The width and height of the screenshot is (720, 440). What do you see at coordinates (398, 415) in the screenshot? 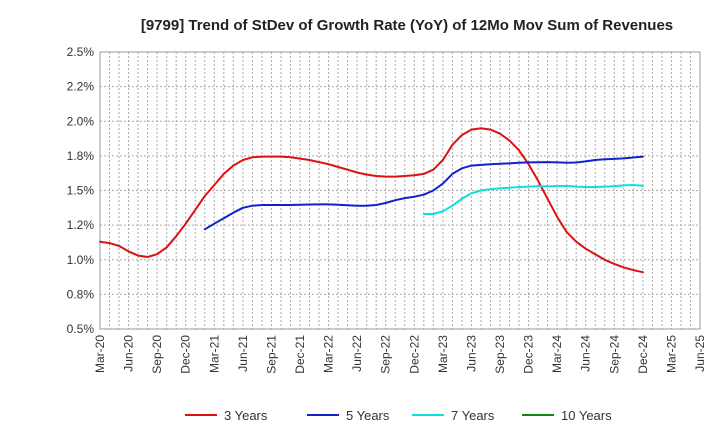
I see `legend: 3 Years 5 Years 7 Years 10 Years` at bounding box center [398, 415].